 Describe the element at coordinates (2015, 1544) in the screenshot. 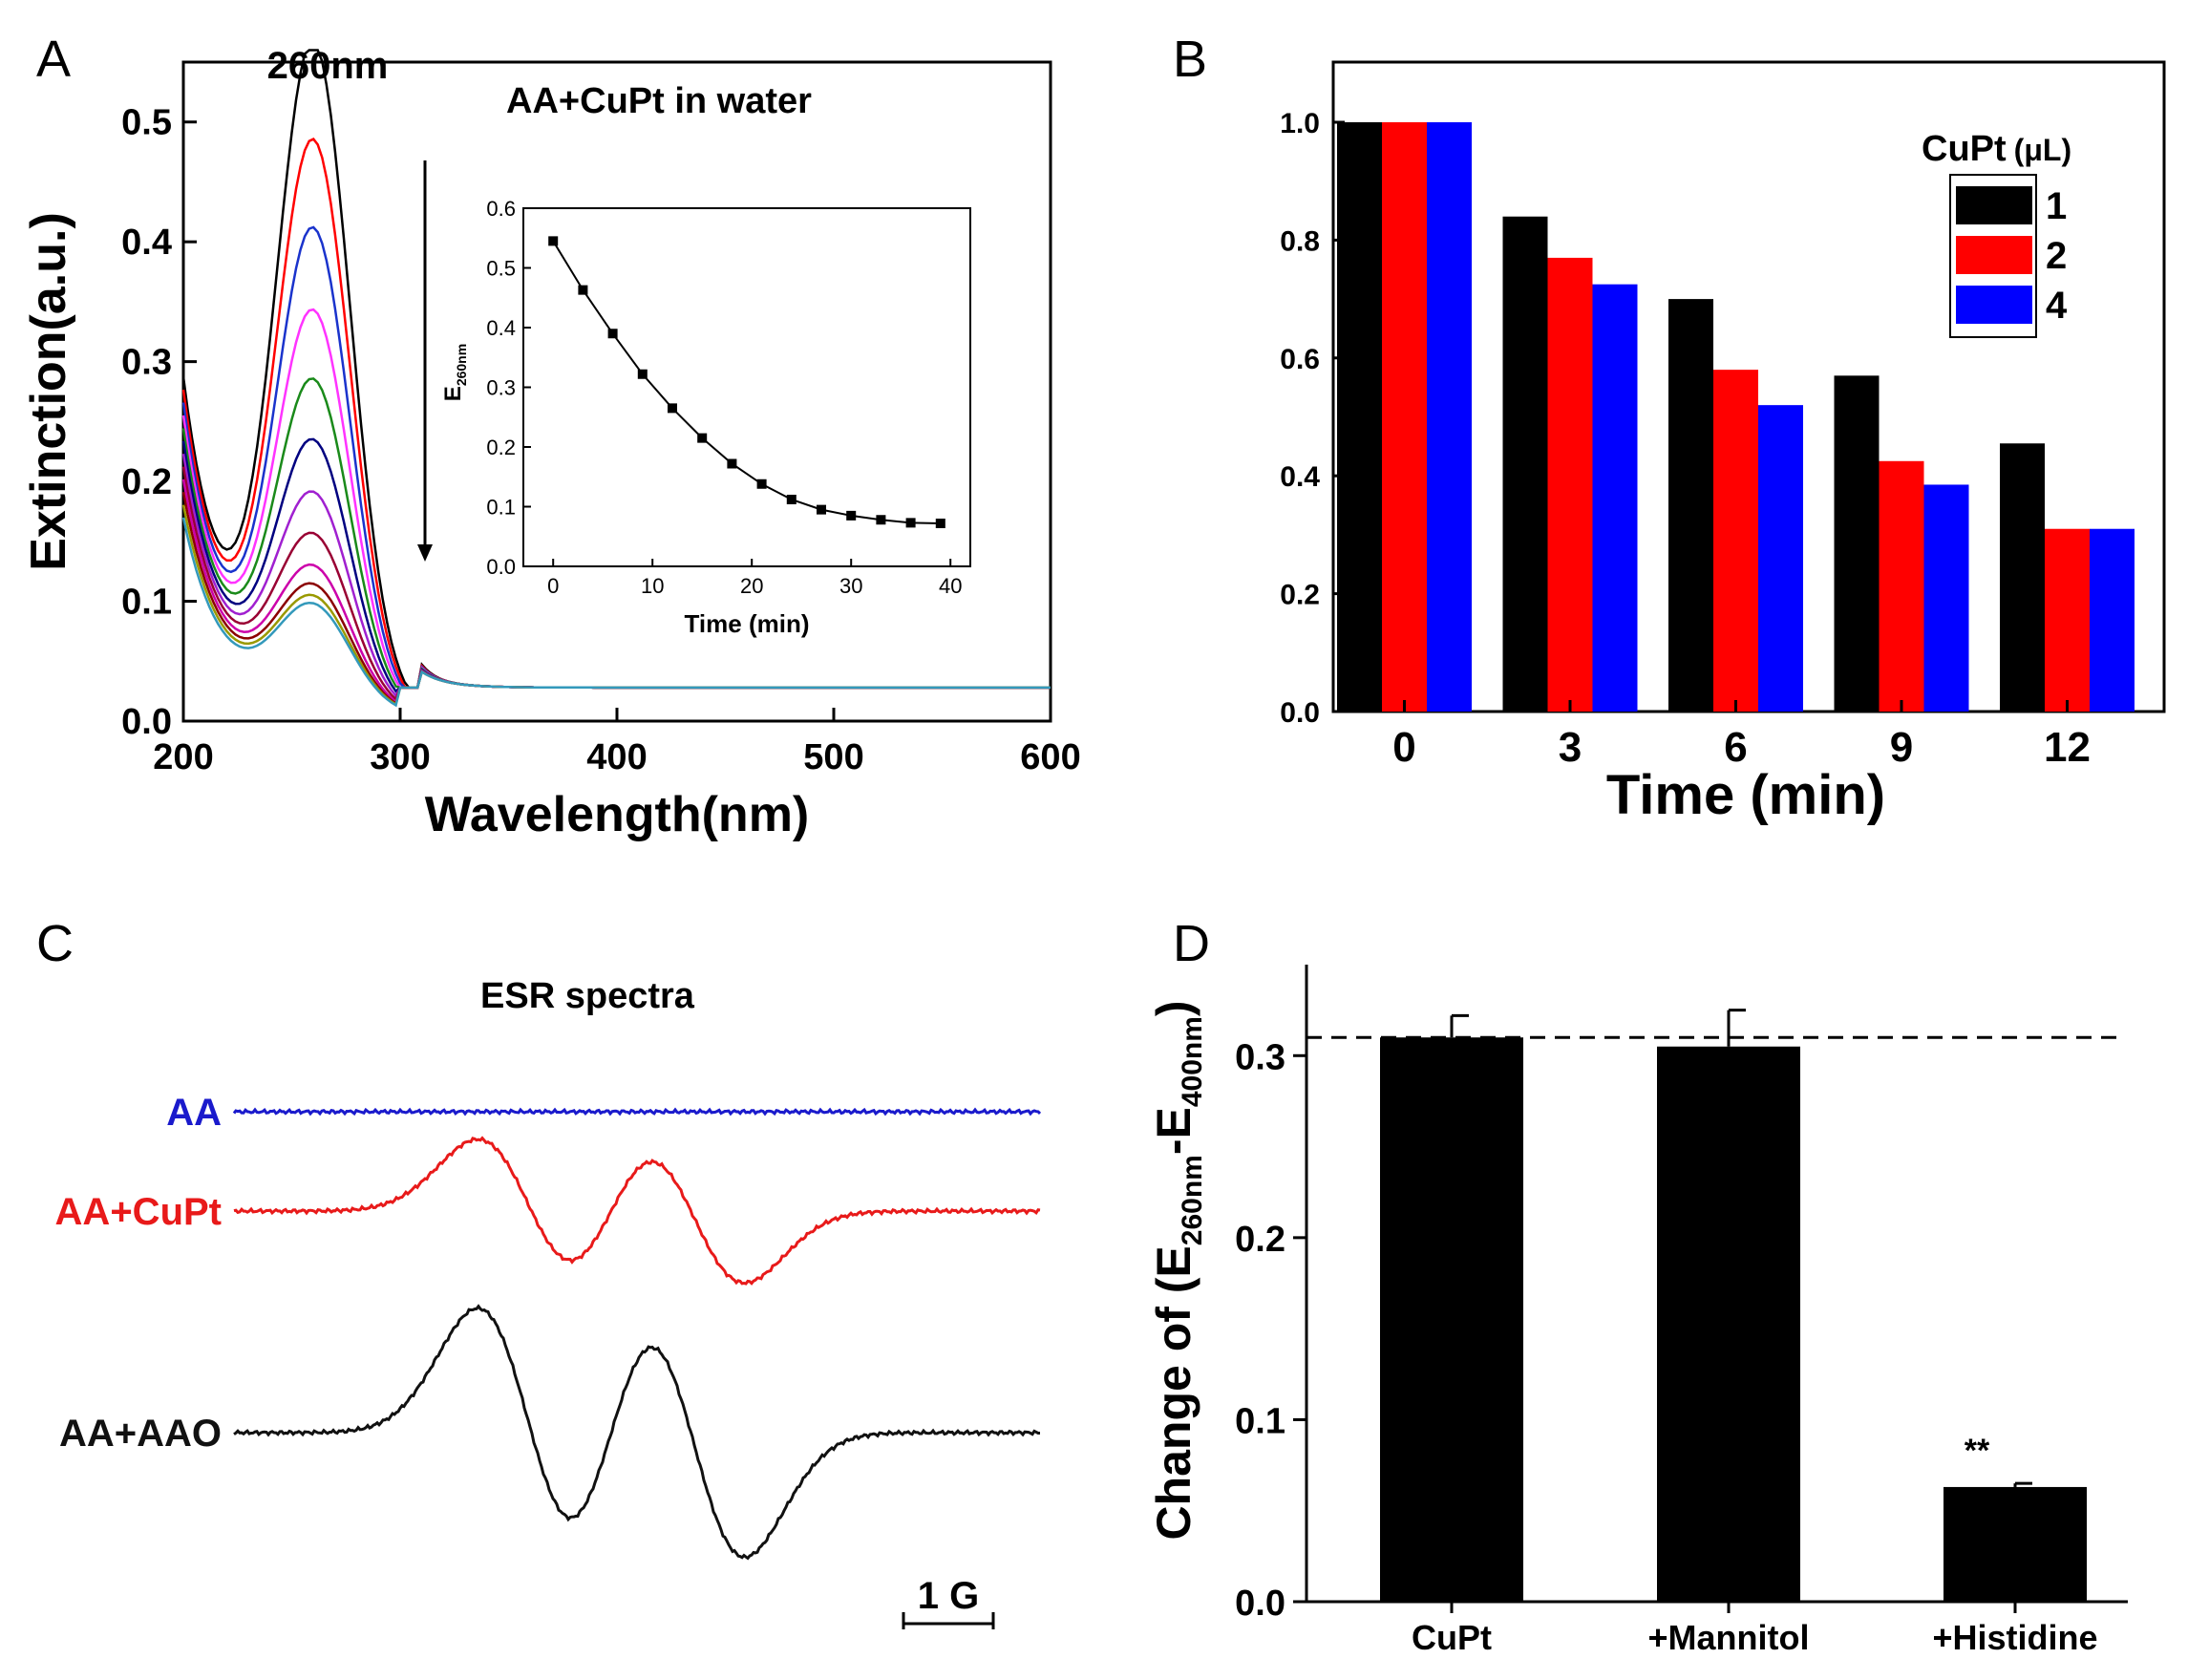

I see `panel-d-bar-plus-histidine` at that location.